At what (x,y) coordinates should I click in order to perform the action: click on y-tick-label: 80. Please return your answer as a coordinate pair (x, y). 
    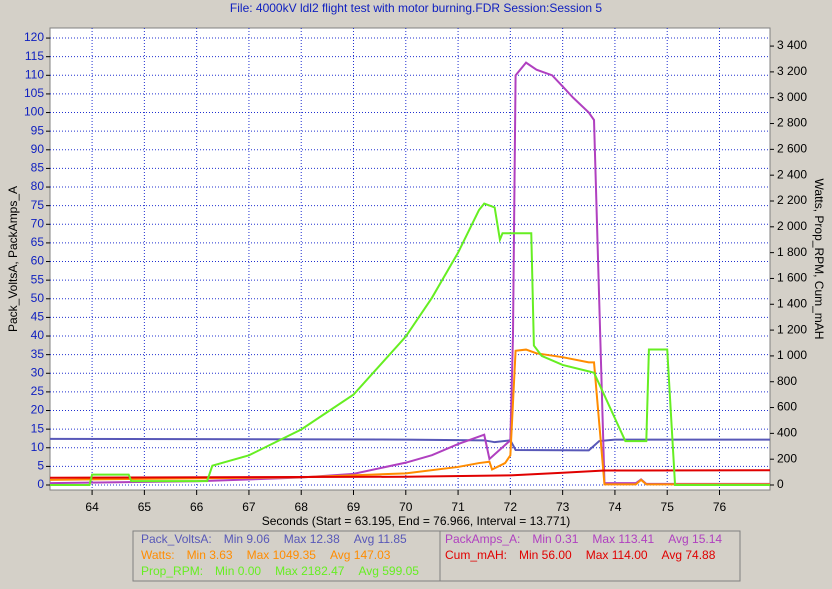
    Looking at the image, I should click on (38, 186).